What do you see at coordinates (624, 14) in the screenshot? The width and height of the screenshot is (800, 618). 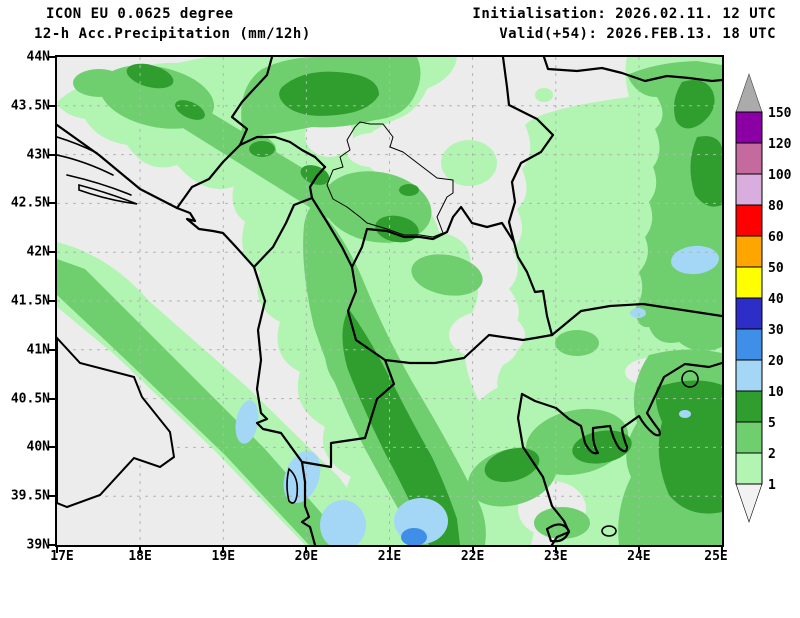 I see `initialisation-time: Initialisation: 2026.02.11. 12 UTC` at bounding box center [624, 14].